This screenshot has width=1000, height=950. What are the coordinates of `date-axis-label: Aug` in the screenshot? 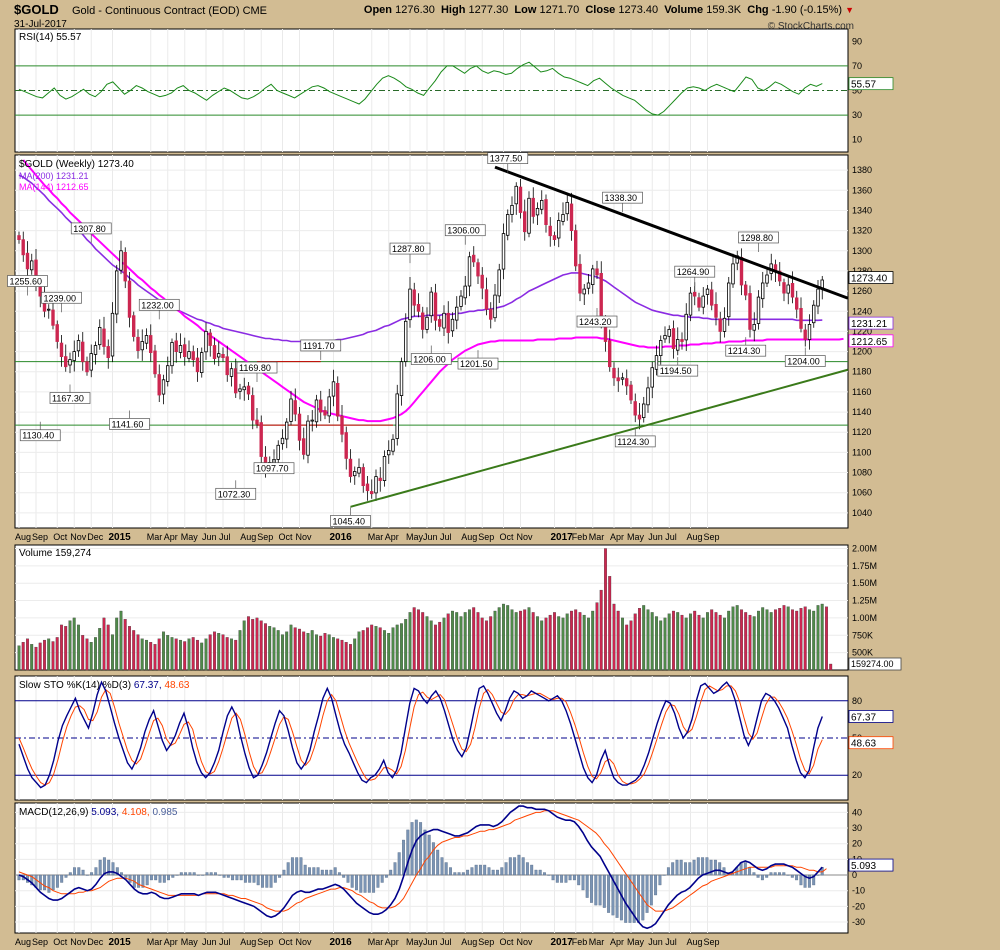 It's located at (695, 537).